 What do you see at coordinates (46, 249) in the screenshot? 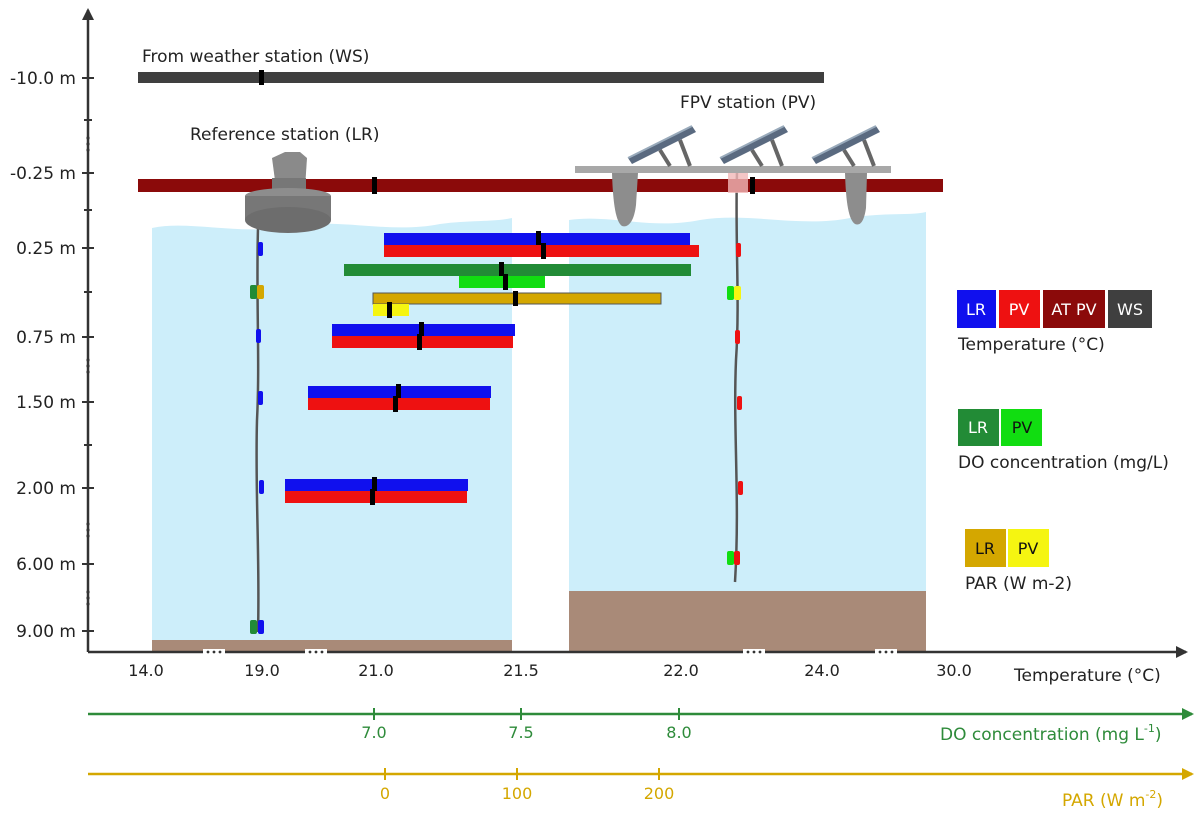
I see `depth-label: 0.25 m` at bounding box center [46, 249].